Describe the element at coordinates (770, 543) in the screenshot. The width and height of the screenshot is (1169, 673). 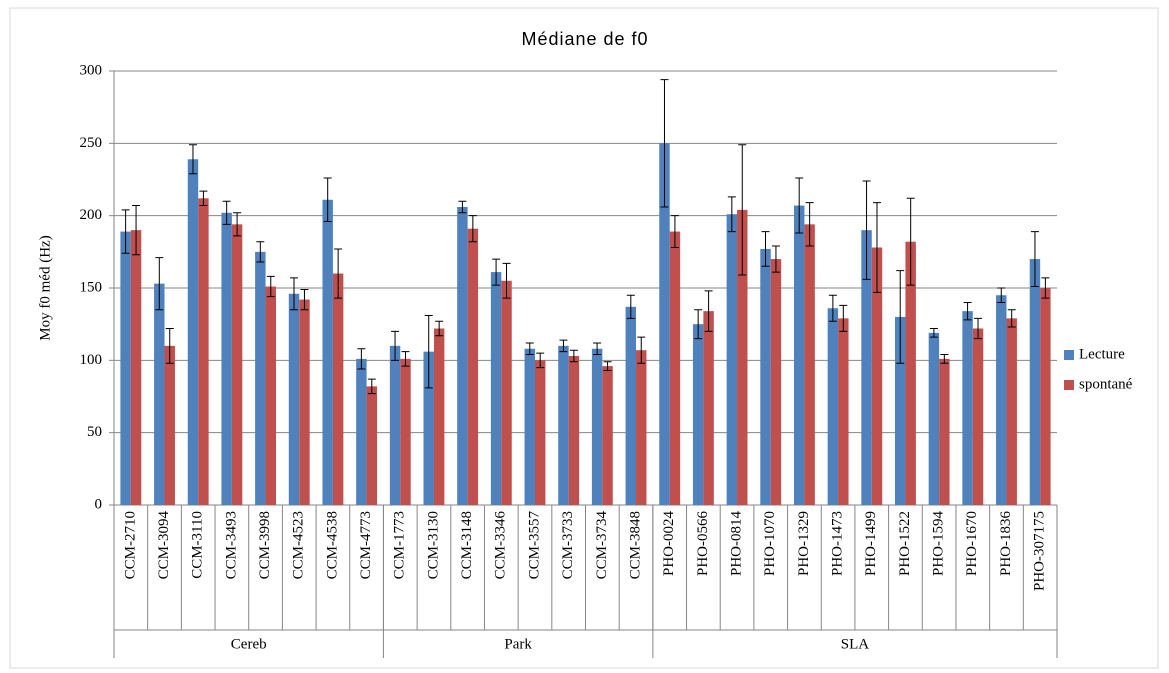
I see `x-tick-label: PHO-1070` at that location.